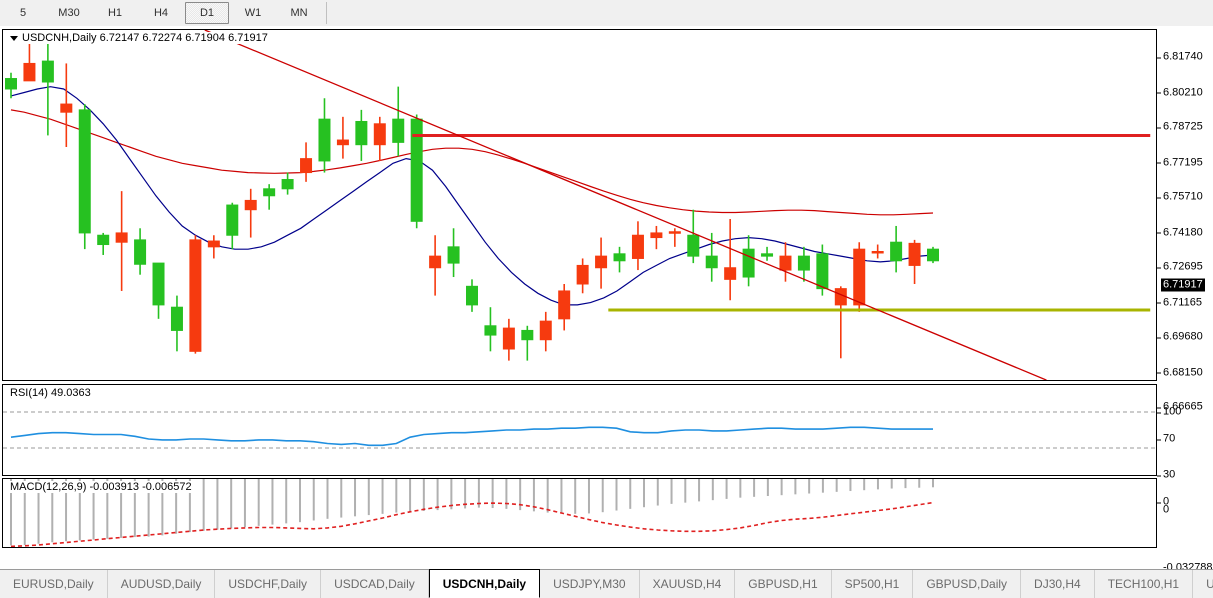 This screenshot has width=1213, height=598. Describe the element at coordinates (1180, 232) in the screenshot. I see `price-tick: 6.74180` at that location.